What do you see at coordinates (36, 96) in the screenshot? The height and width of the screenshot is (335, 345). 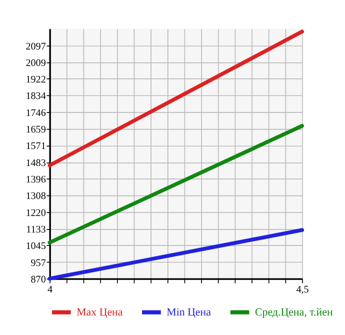 I see `y-tick-label: 1834` at bounding box center [36, 96].